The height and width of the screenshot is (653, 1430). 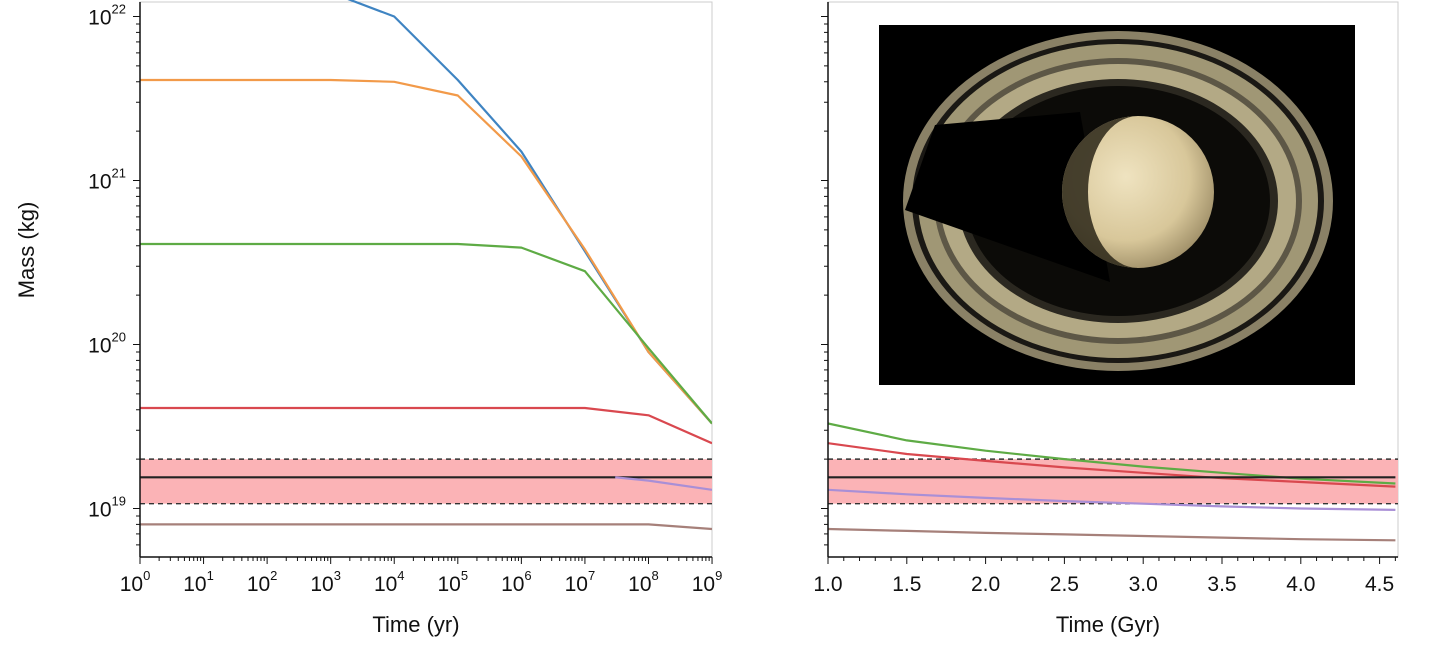 I want to click on left-y-tick-label: 1021, so click(x=107, y=180).